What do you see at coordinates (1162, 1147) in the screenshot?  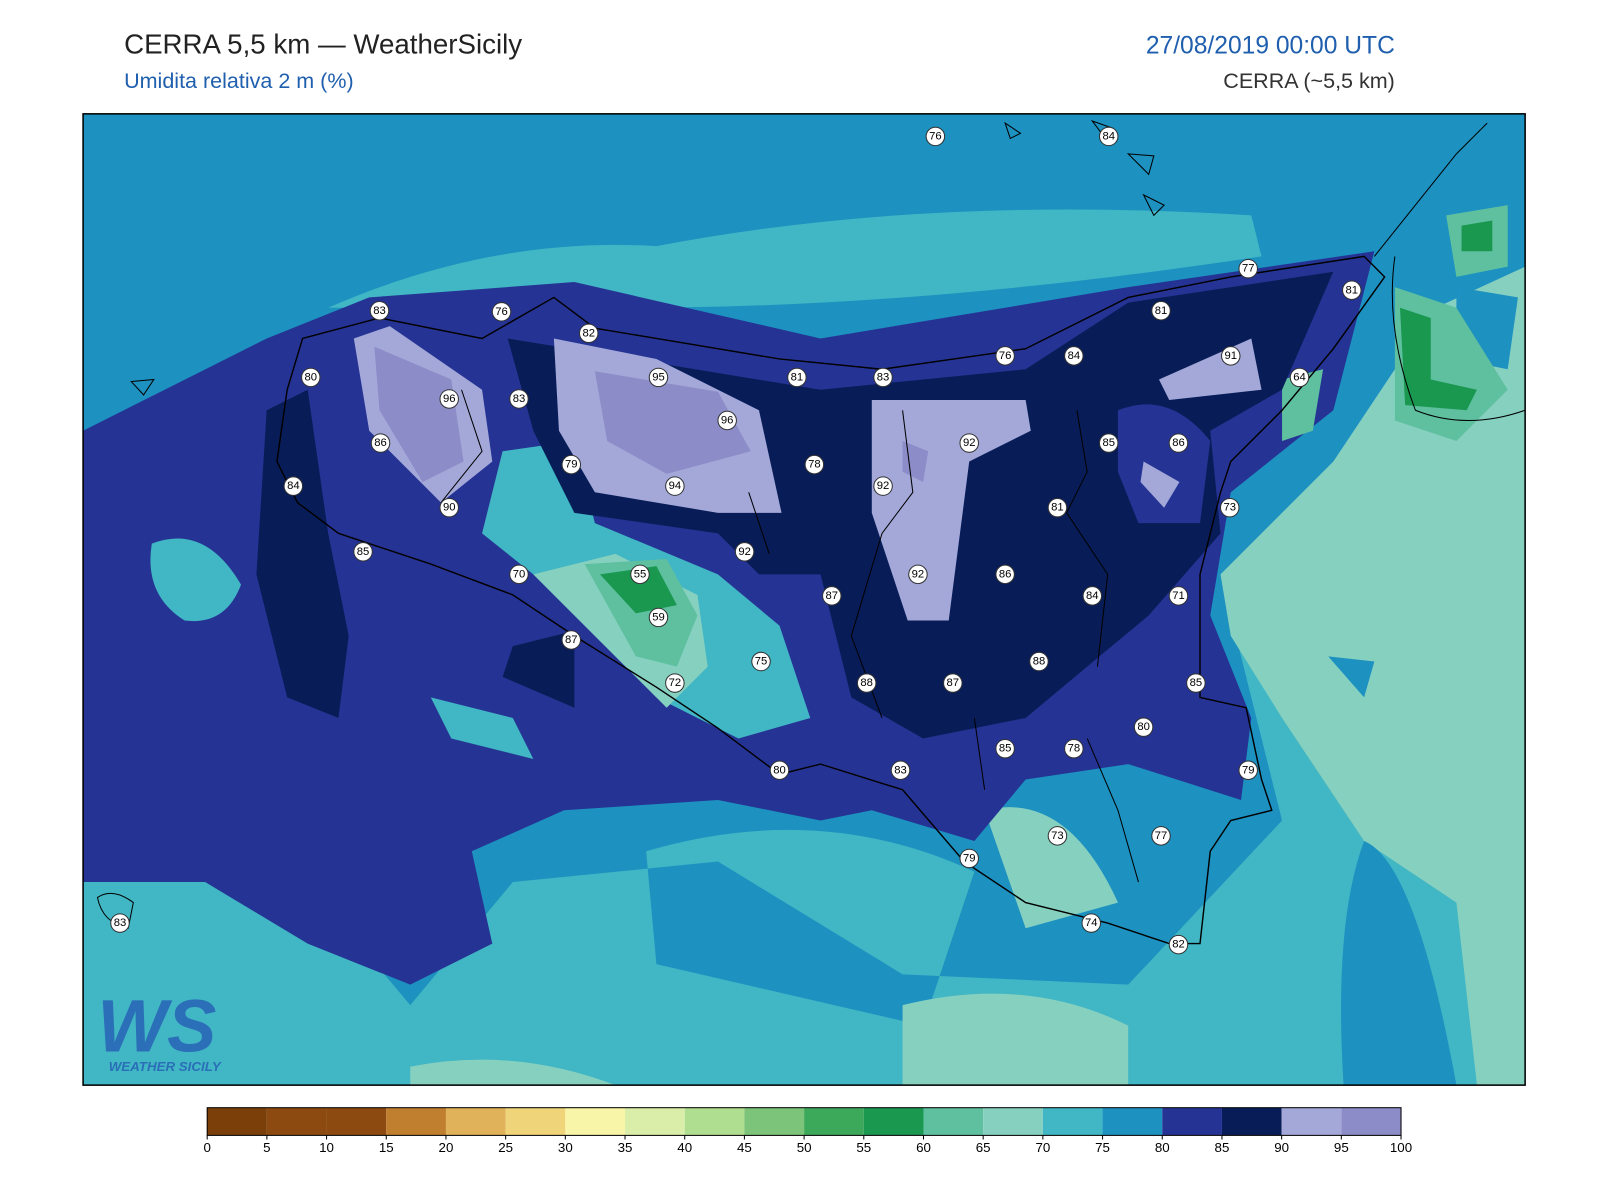 I see `colorbar-tick-label: 80` at bounding box center [1162, 1147].